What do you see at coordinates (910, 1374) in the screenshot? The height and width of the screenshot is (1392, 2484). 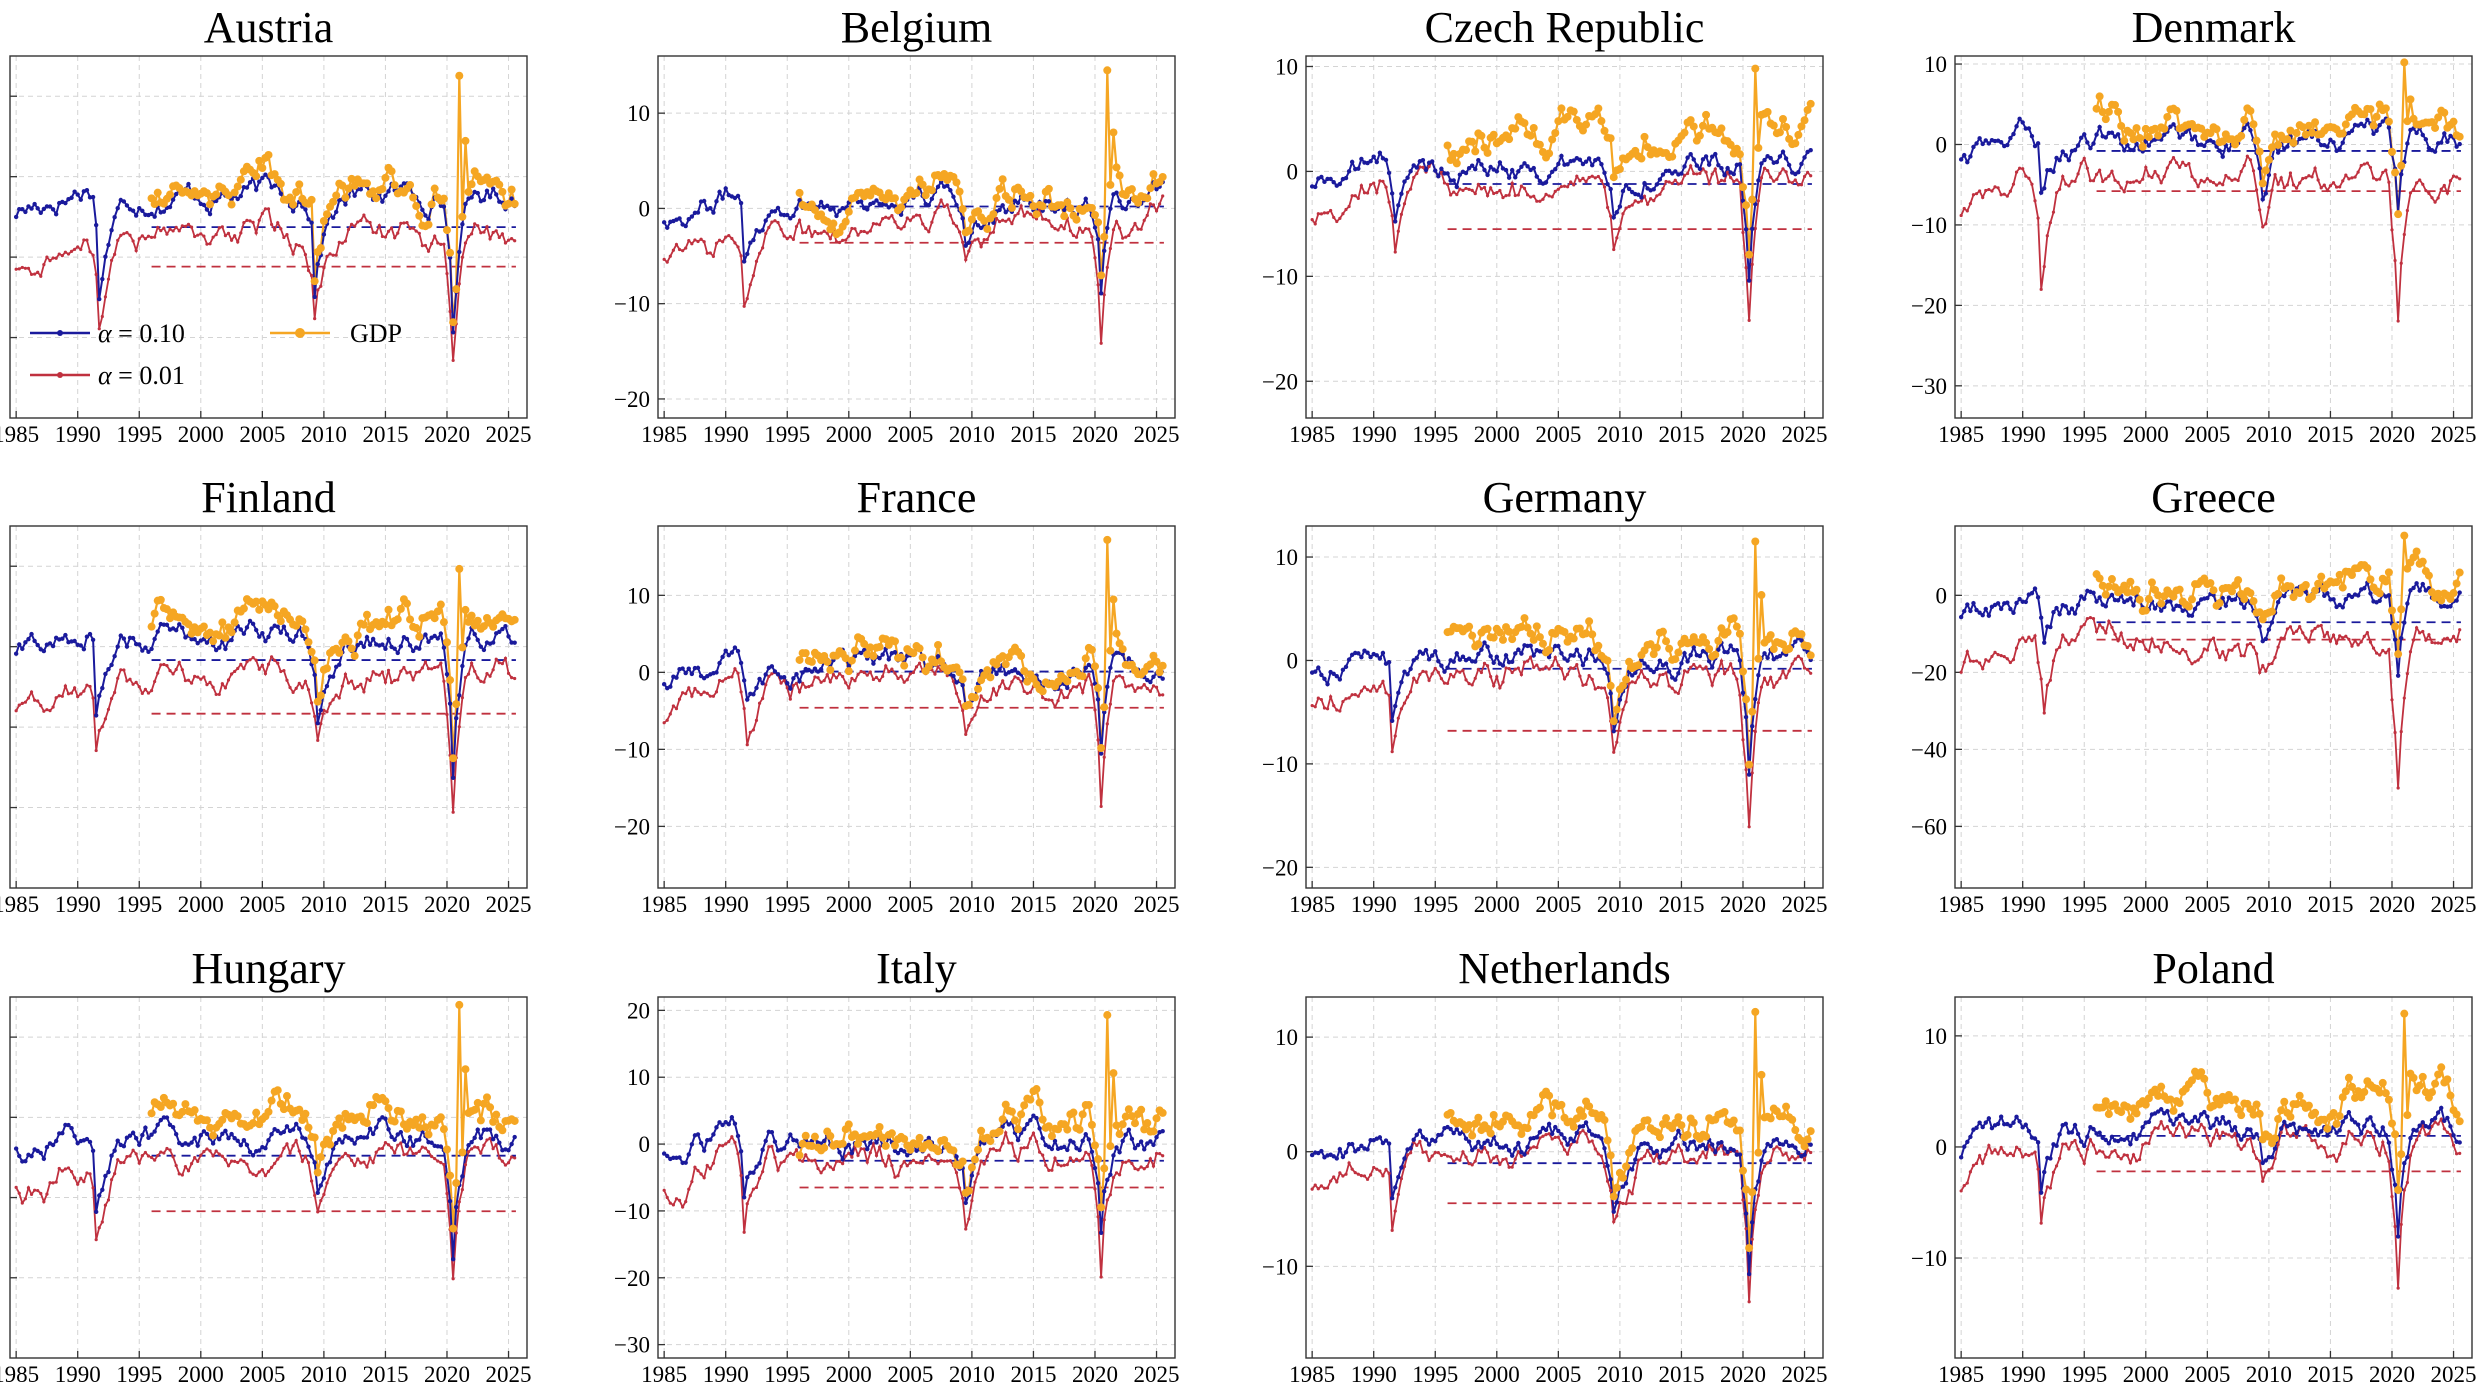 I see `x-tick-label: 2005` at bounding box center [910, 1374].